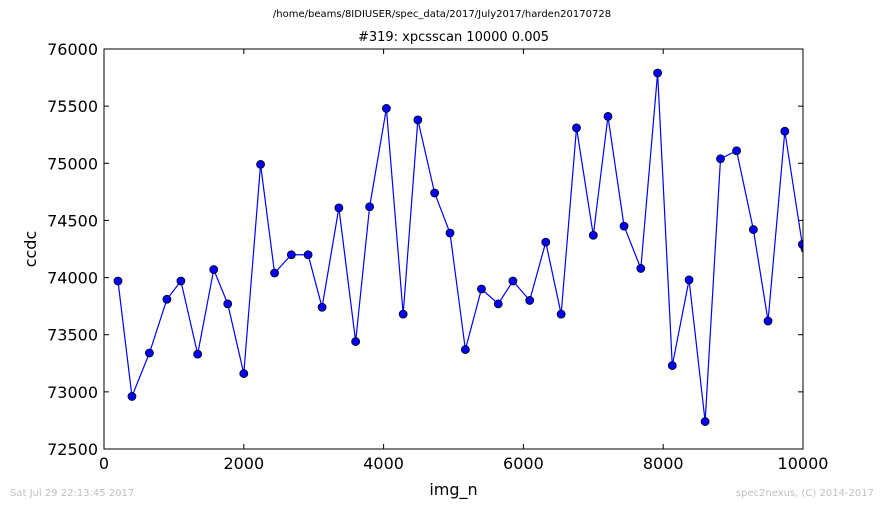 Image resolution: width=884 pixels, height=509 pixels. I want to click on credit-footer: spec2nexus, (C) 2014-2017, so click(804, 493).